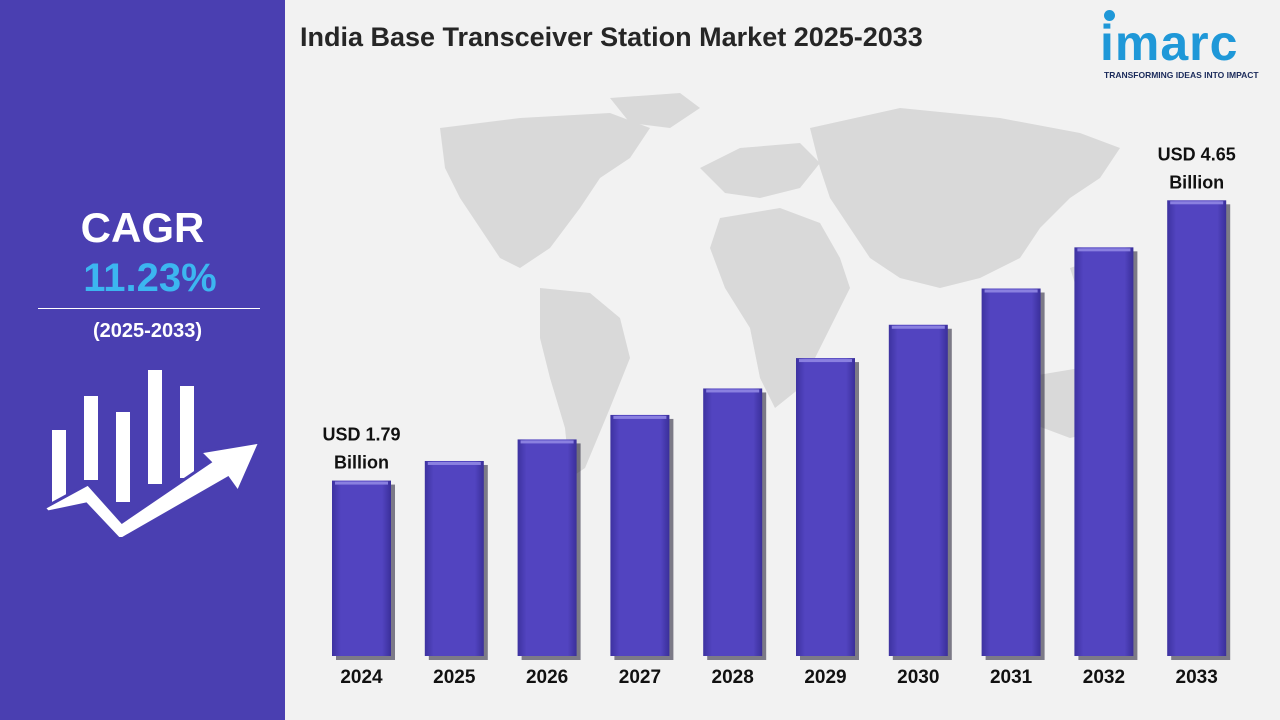 This screenshot has height=720, width=1280. I want to click on bar-highlight-2026, so click(547, 442).